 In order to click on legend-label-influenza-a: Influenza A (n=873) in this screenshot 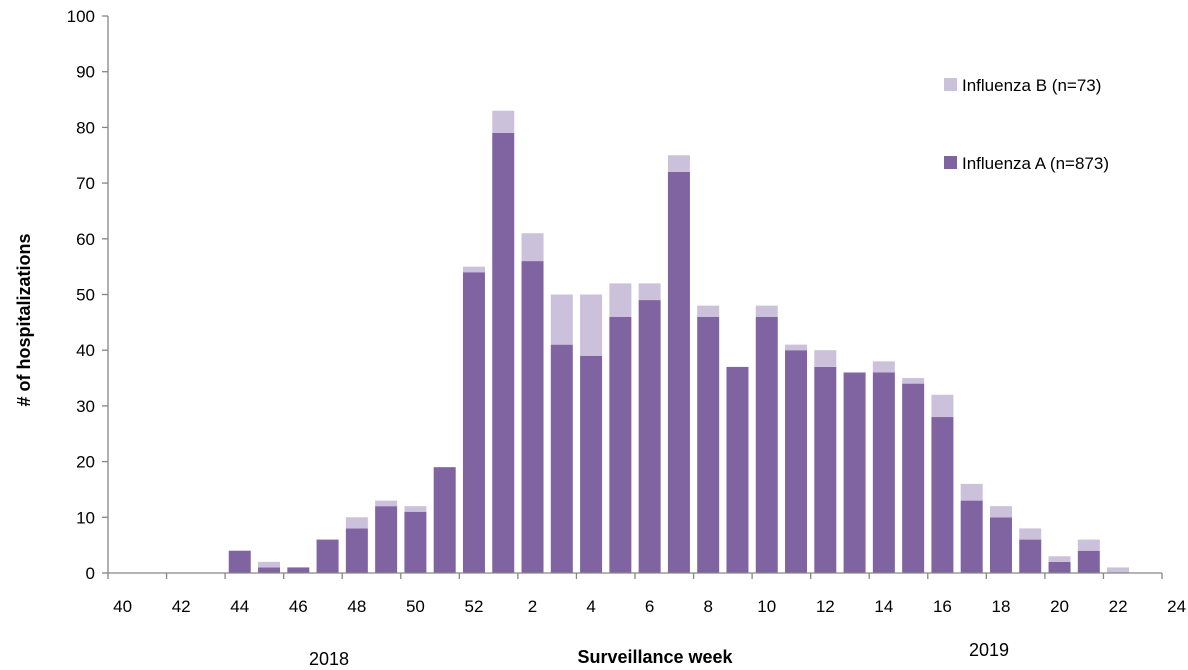, I will do `click(1035, 163)`.